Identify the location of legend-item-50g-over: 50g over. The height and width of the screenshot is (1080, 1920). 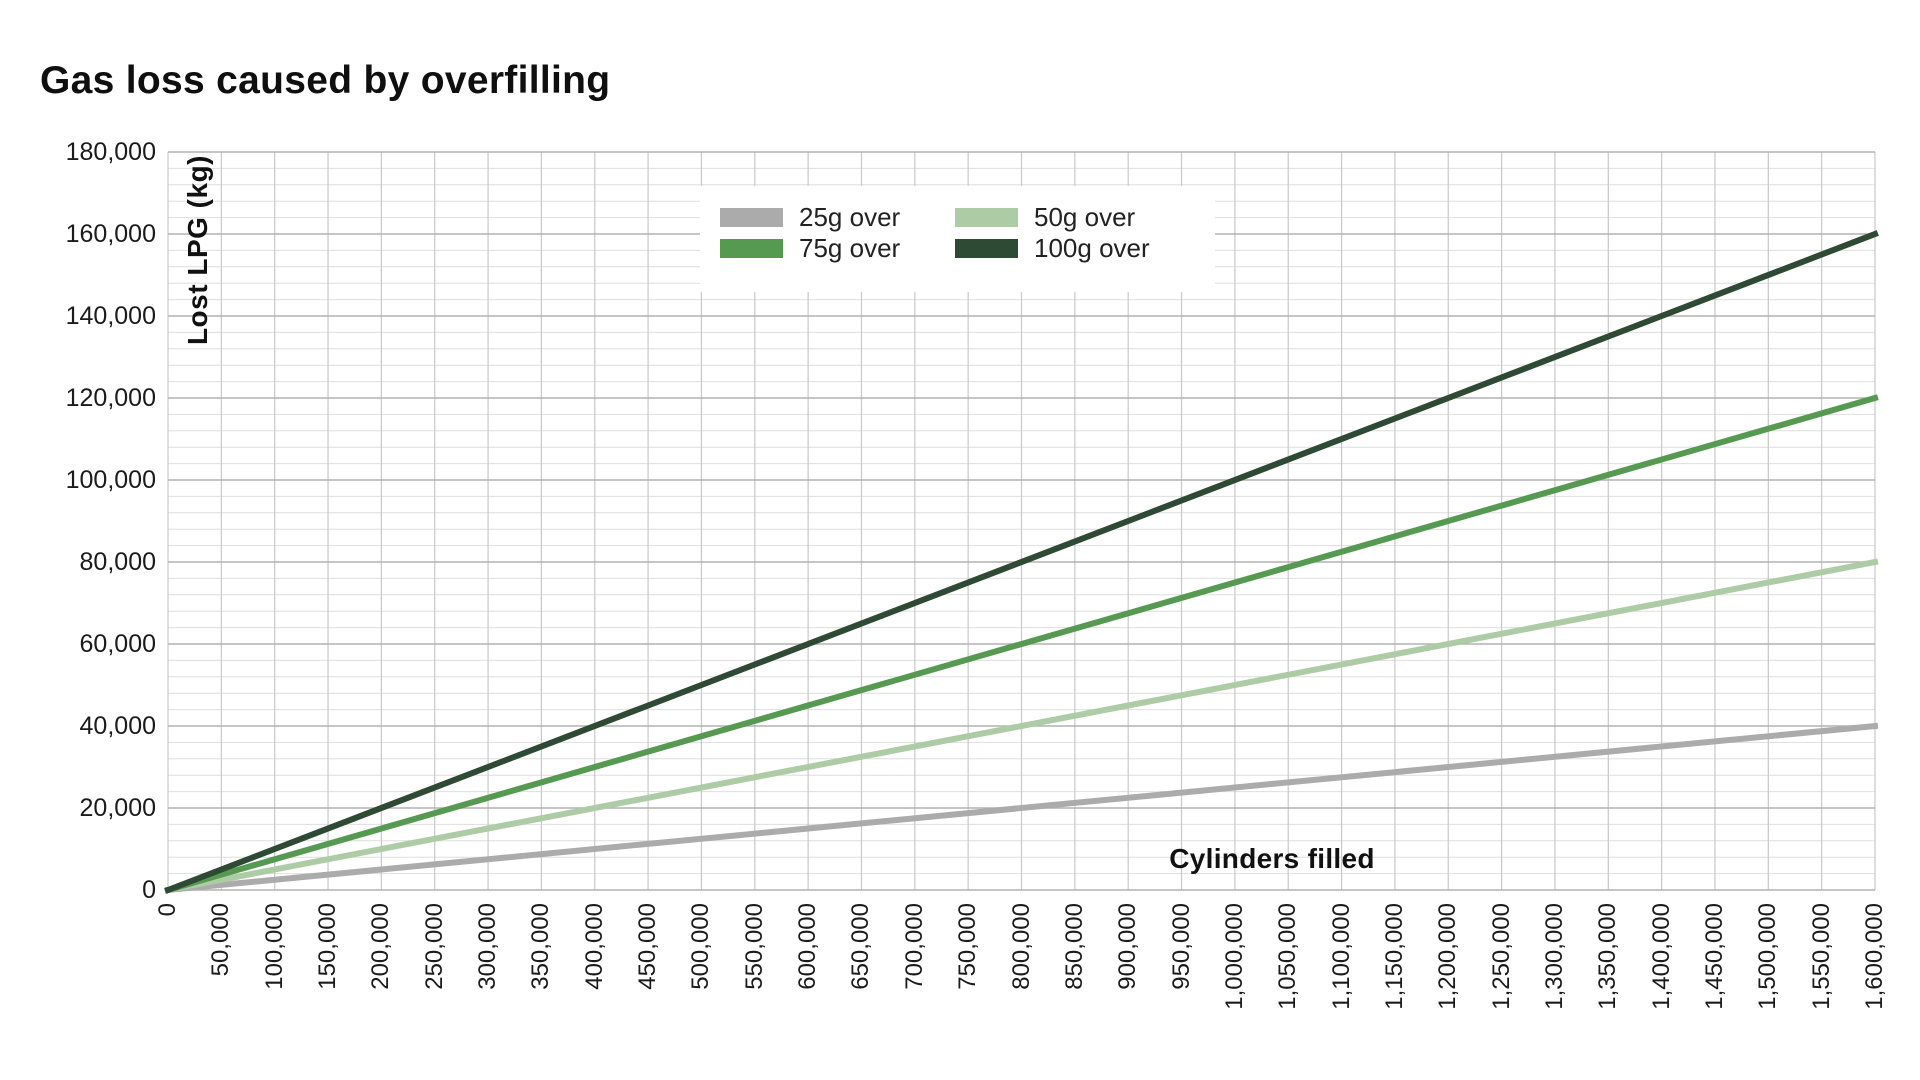
(1072, 217).